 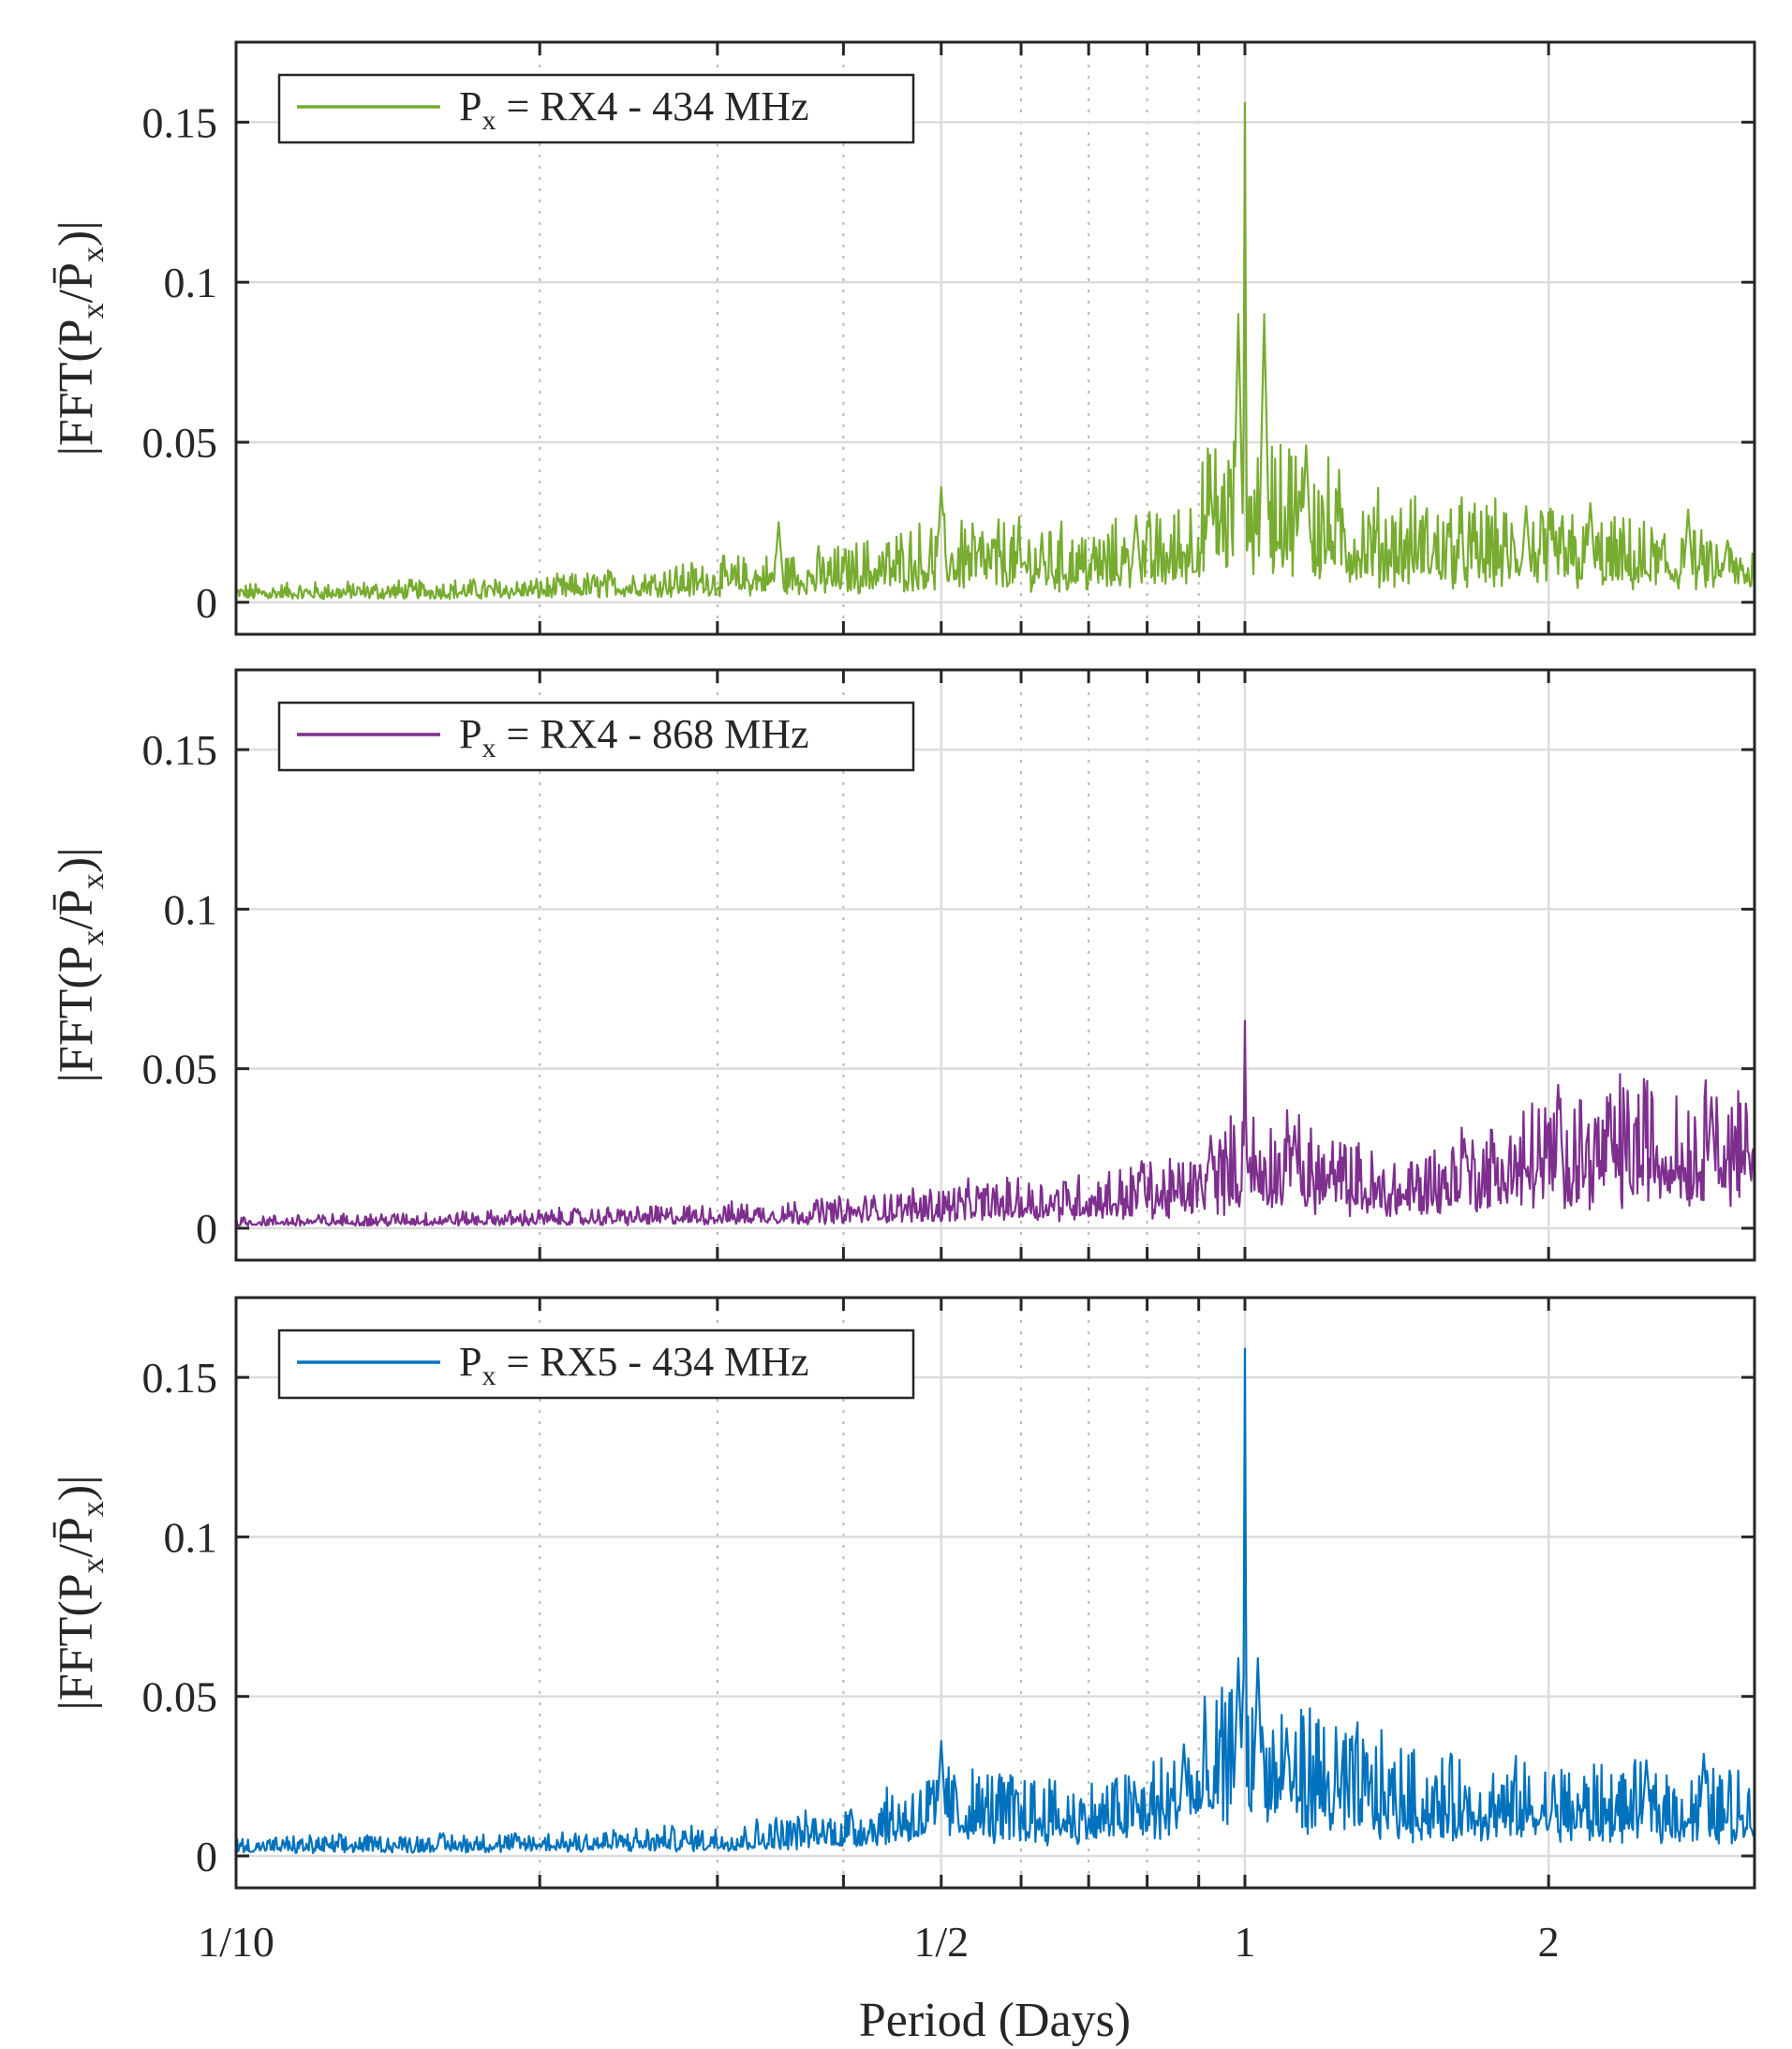 I want to click on x-tick-label: 1, so click(x=1244, y=1942).